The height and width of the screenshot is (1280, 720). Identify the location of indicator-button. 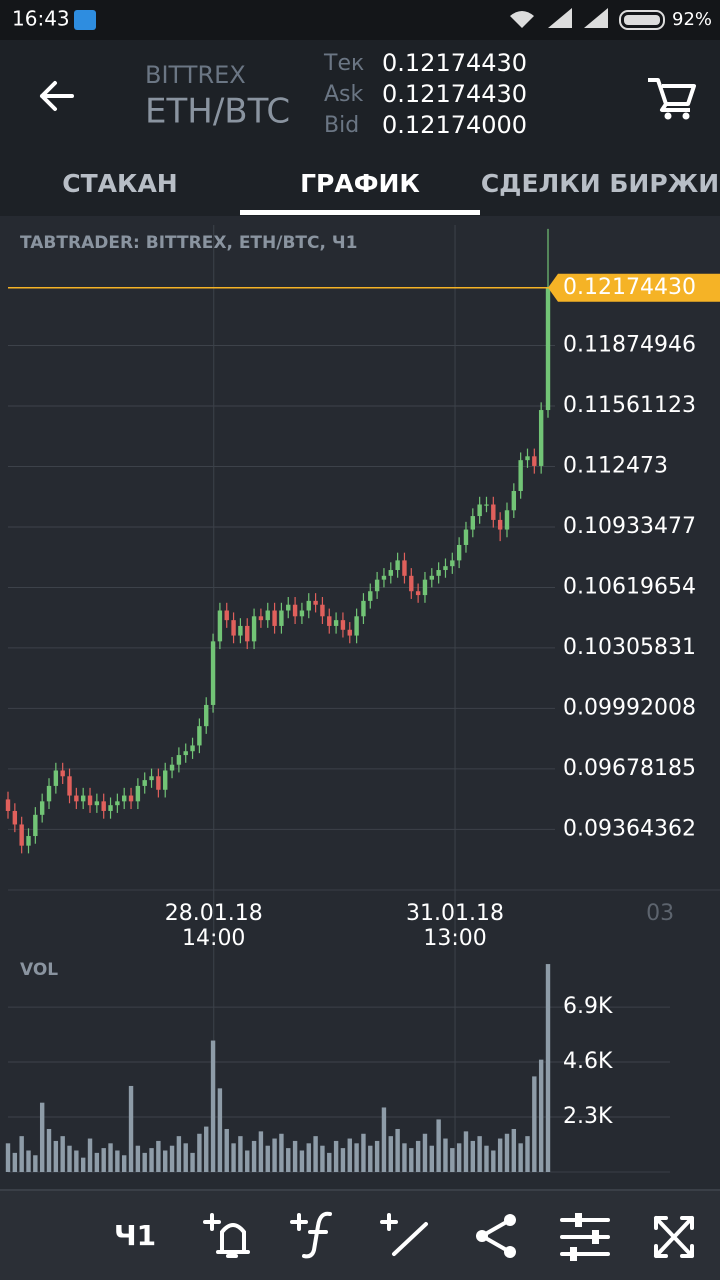
(311, 1235).